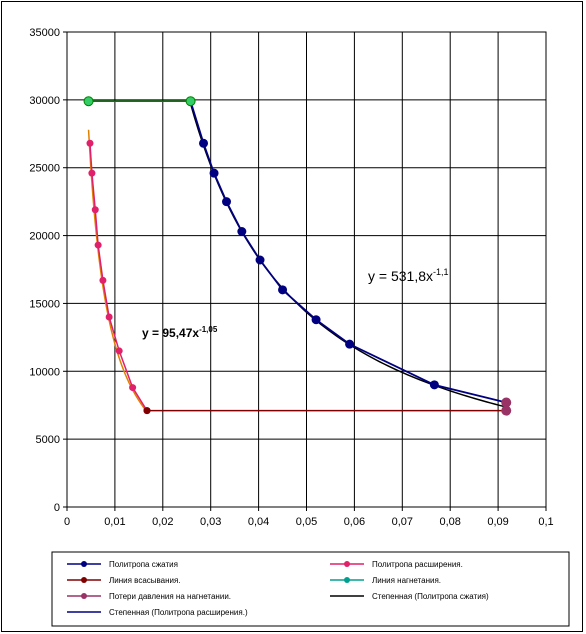  I want to click on x-tick-label: 0,04, so click(258, 522).